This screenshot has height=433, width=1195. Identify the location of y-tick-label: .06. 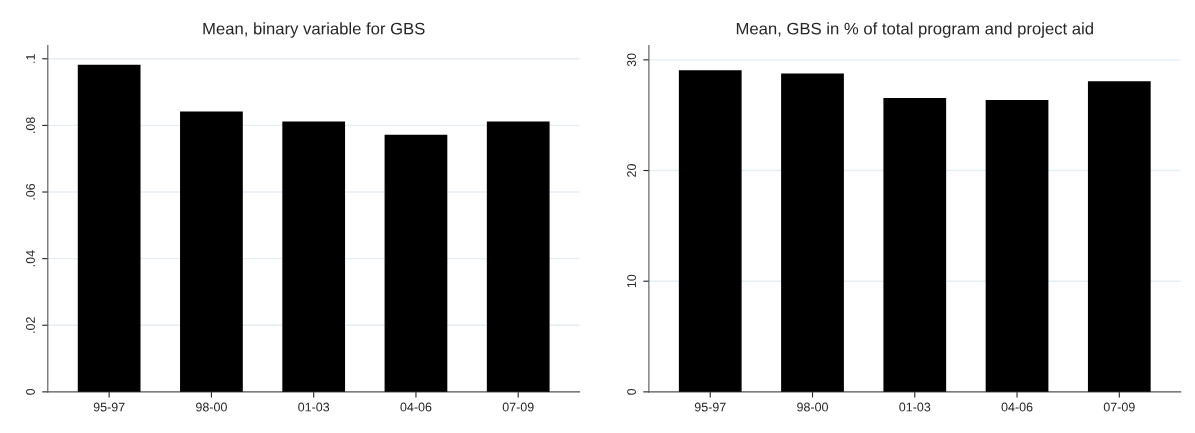
(30, 191).